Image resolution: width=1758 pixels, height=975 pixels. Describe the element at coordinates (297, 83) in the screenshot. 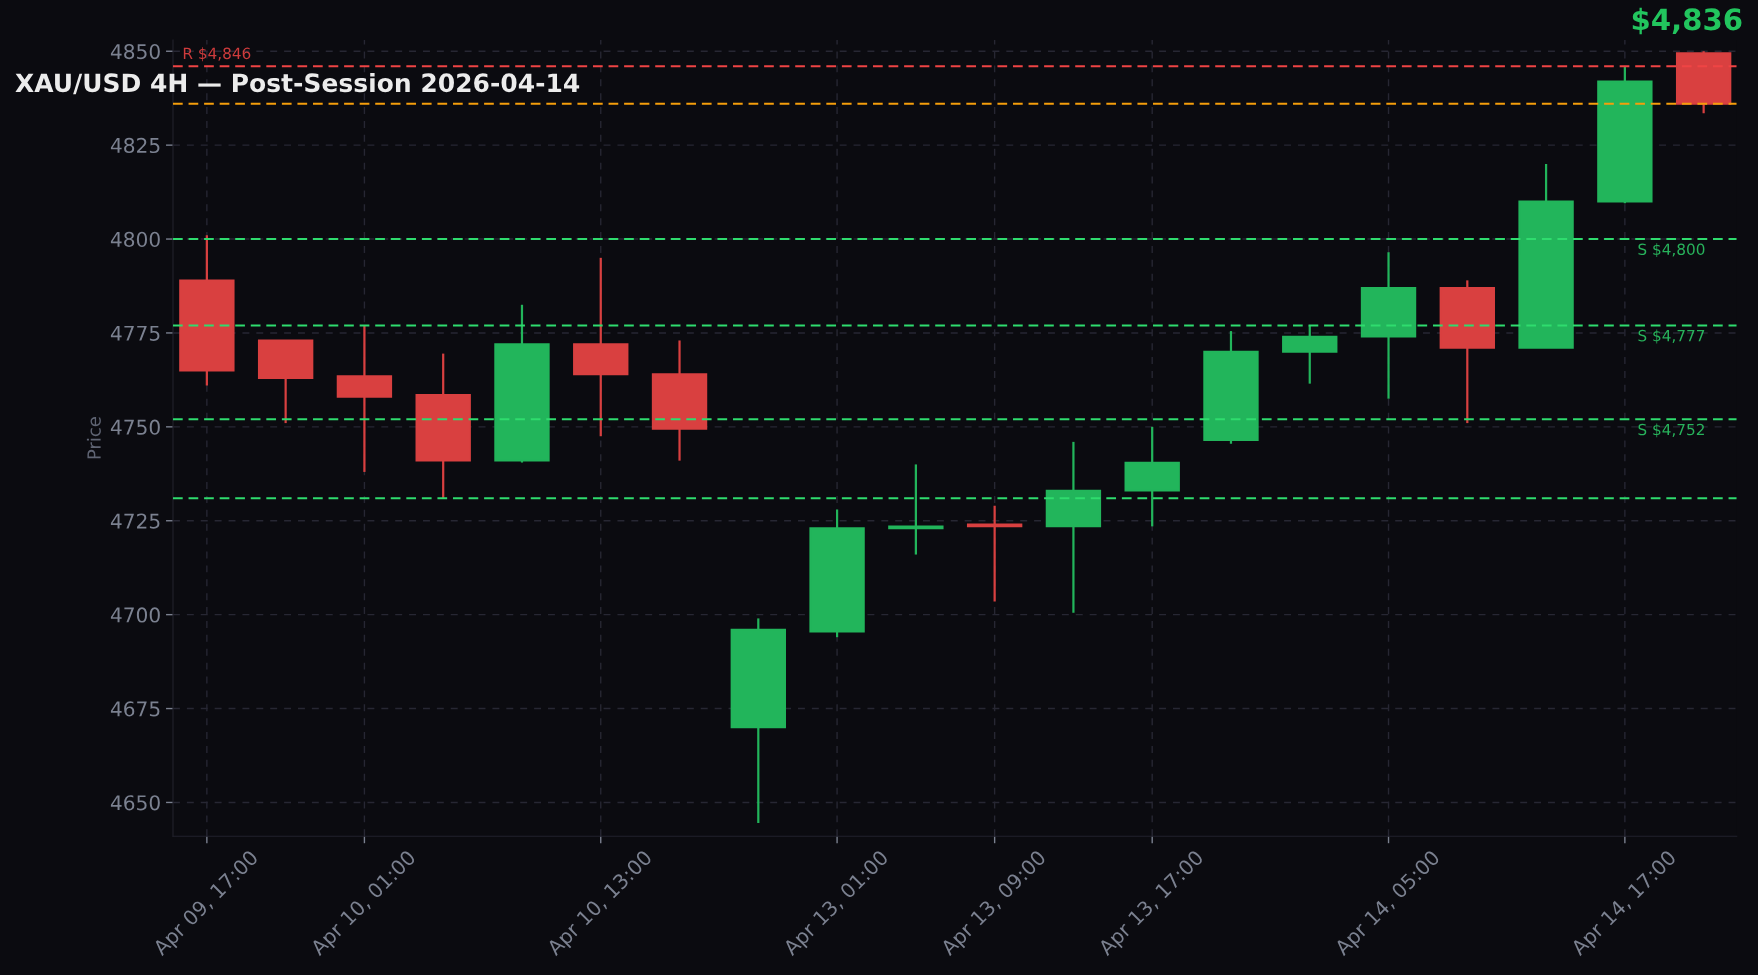

I see `text: XAU/USD 4H — Post-Session 2026-04-14` at that location.